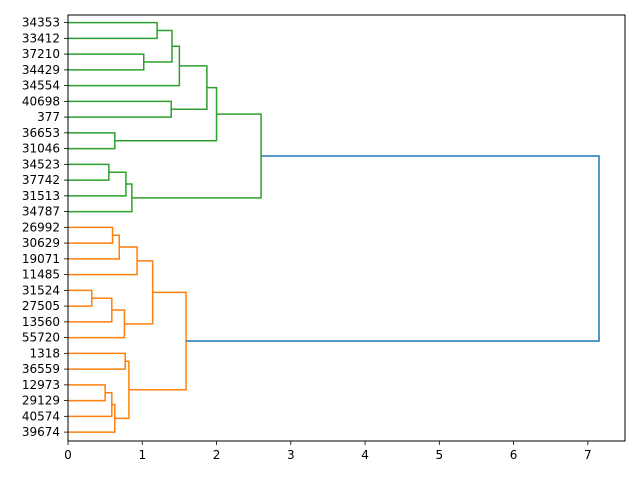 The width and height of the screenshot is (640, 480). What do you see at coordinates (41, 86) in the screenshot?
I see `leaf-label: 34554` at bounding box center [41, 86].